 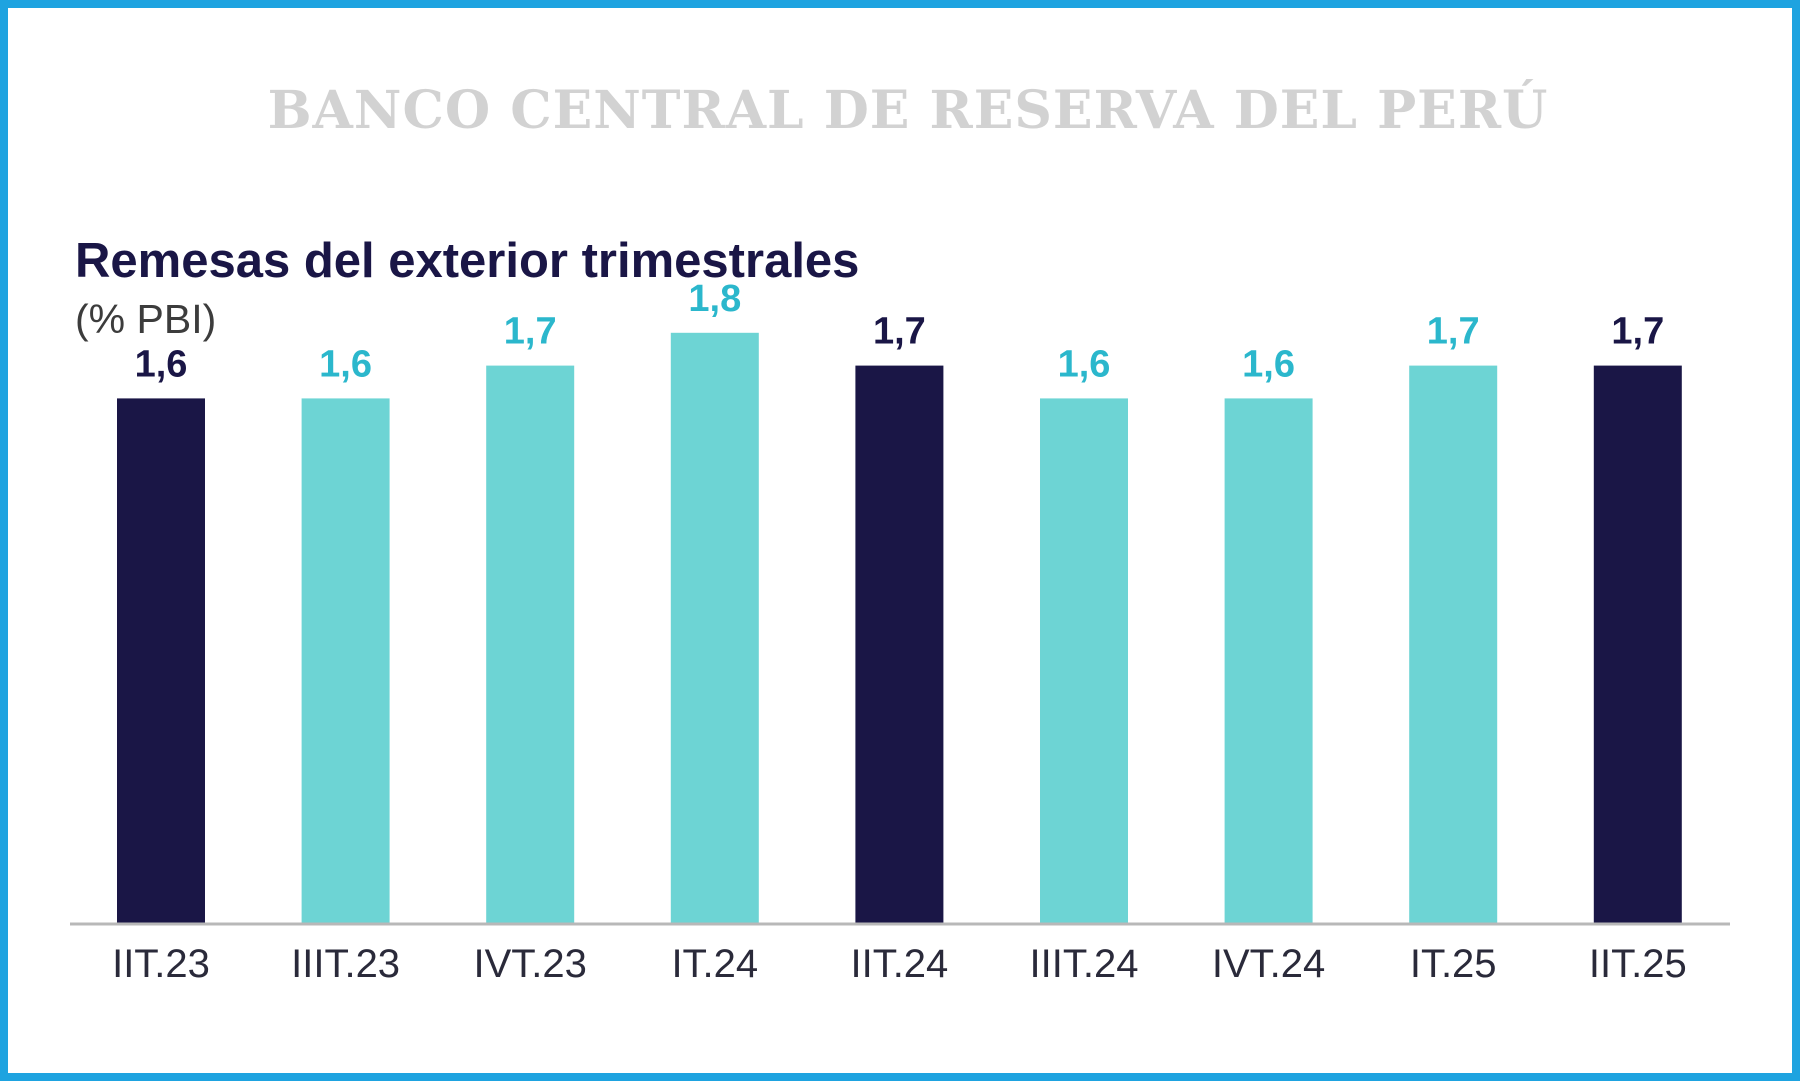 I want to click on bar-IT.25, so click(x=1453, y=644).